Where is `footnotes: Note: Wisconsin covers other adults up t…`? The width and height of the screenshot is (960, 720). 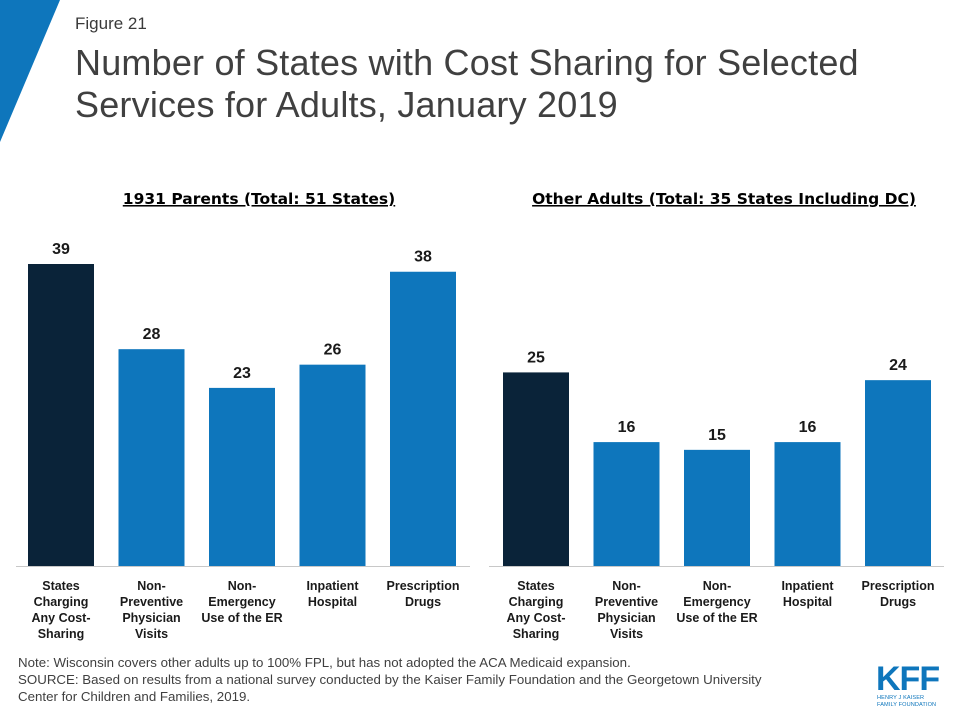
footnotes: Note: Wisconsin covers other adults up t… is located at coordinates (433, 679).